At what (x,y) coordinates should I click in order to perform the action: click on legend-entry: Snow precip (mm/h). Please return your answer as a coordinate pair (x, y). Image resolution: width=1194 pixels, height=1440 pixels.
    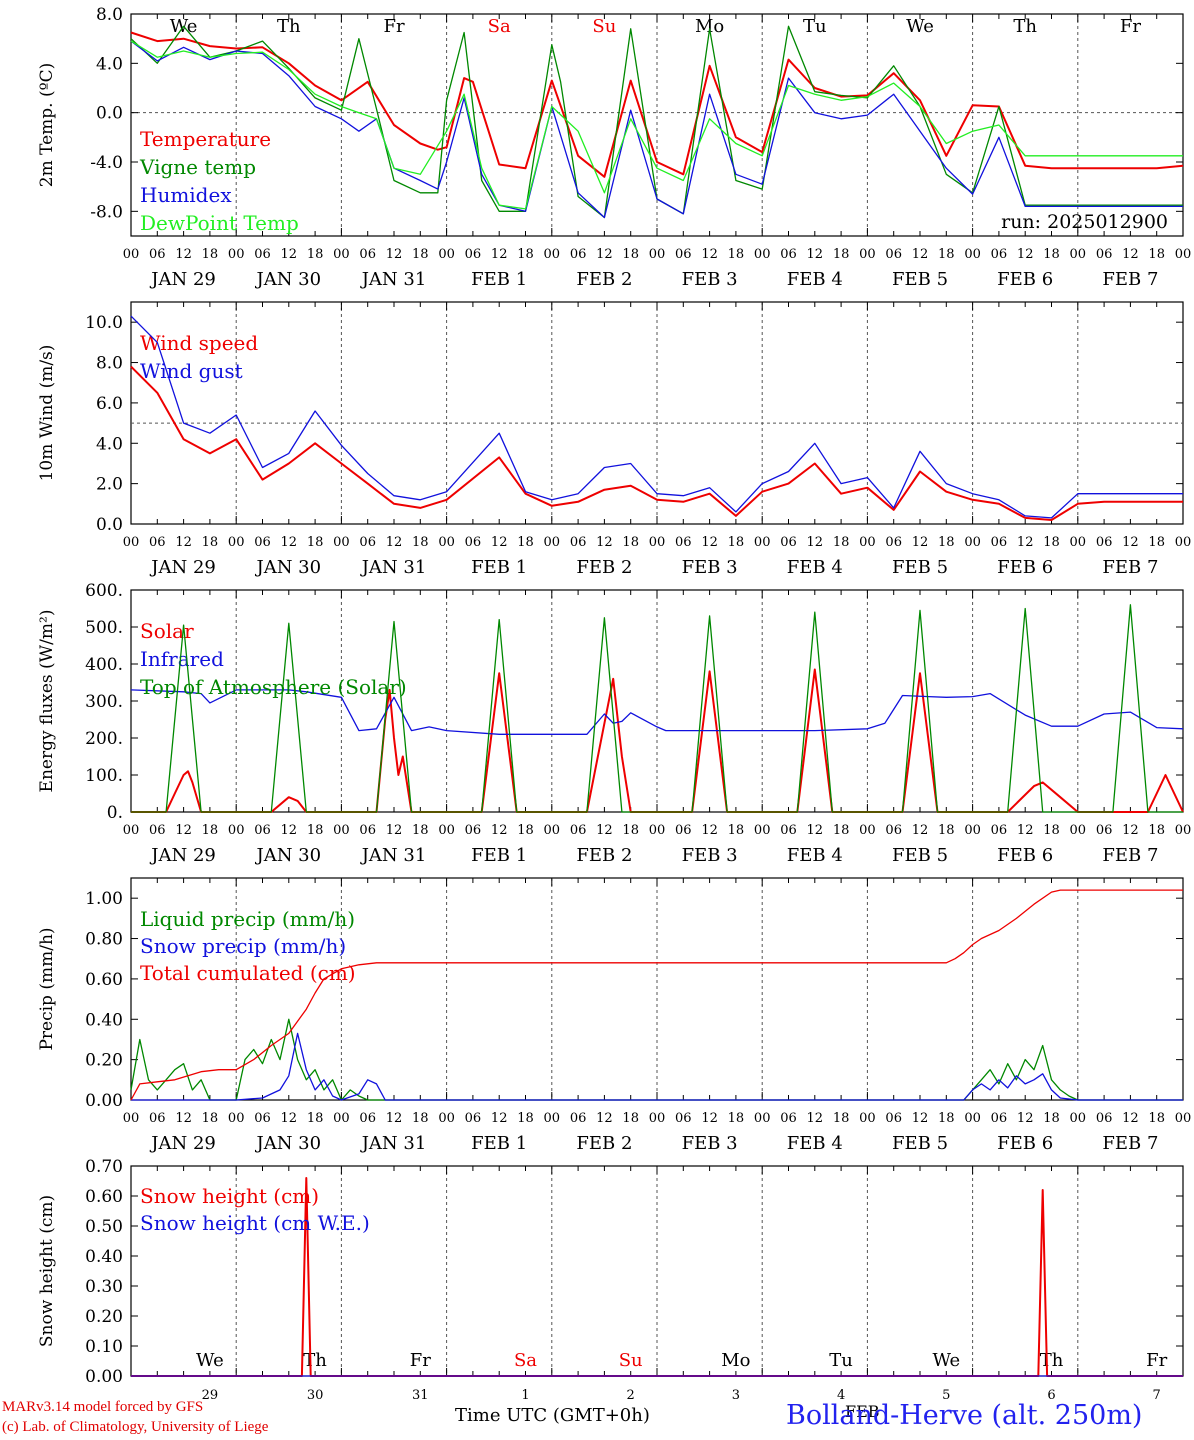
    Looking at the image, I should click on (243, 946).